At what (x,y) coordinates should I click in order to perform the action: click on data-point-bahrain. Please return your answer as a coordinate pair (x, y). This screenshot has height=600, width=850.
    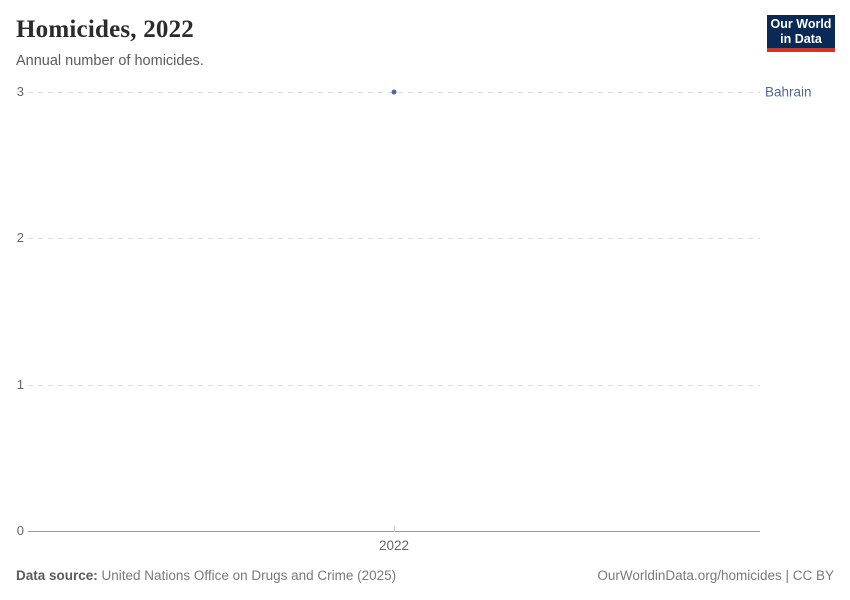
    Looking at the image, I should click on (394, 92).